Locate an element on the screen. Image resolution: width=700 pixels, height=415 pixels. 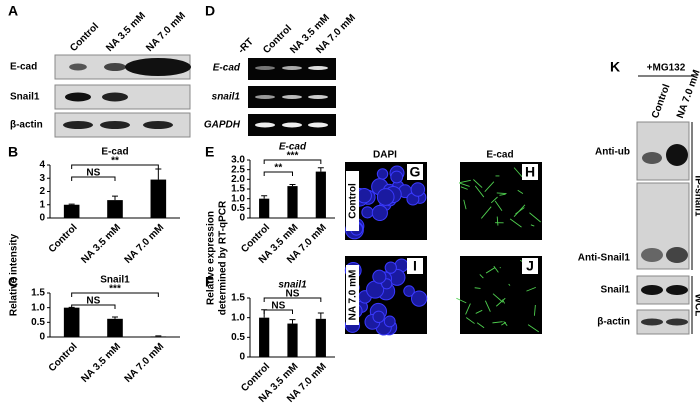
row-label: Anti-ub is located at coordinates (612, 152).